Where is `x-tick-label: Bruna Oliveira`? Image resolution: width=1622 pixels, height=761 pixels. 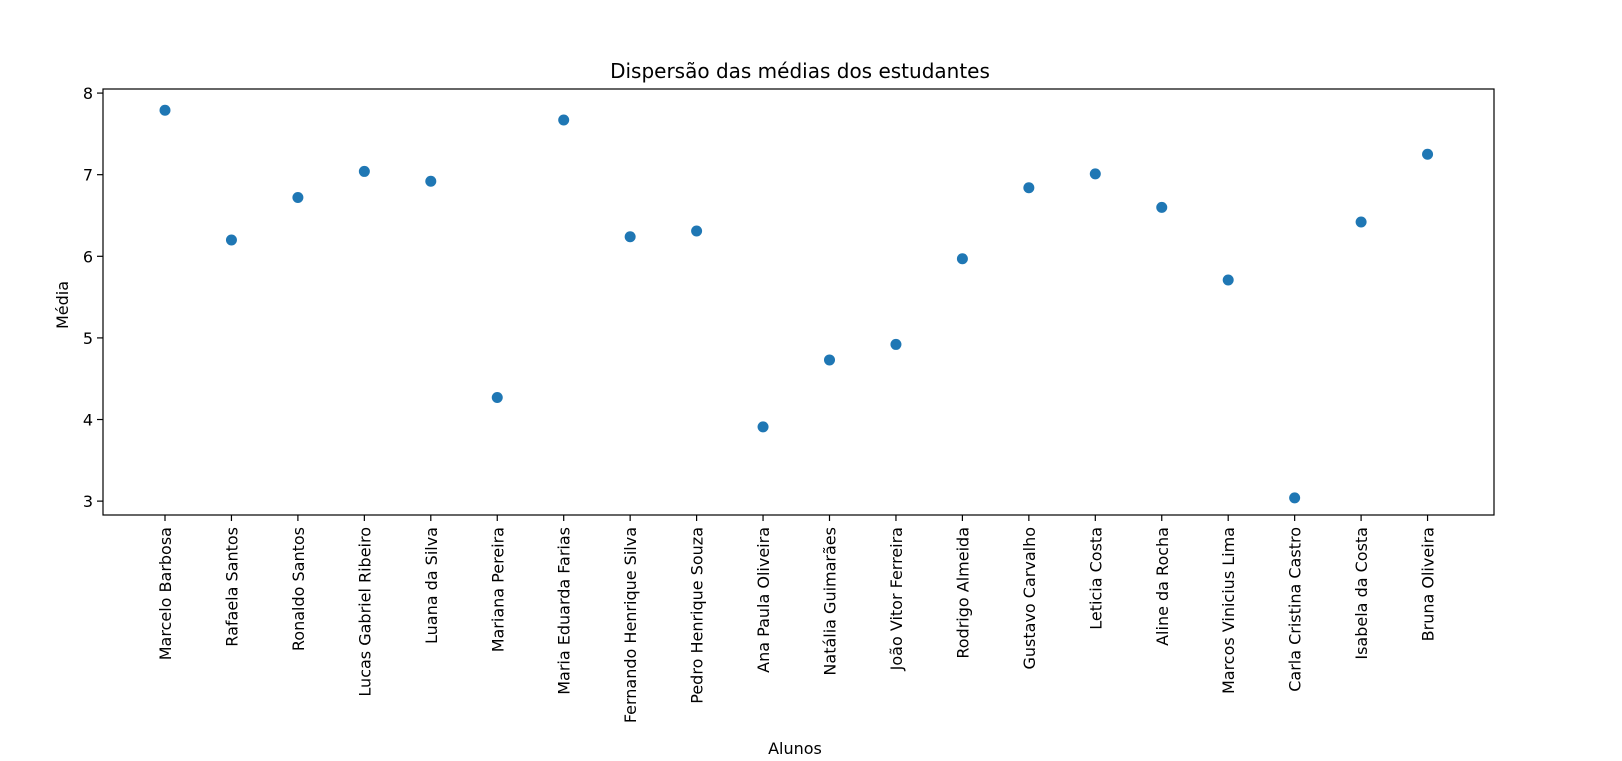 x-tick-label: Bruna Oliveira is located at coordinates (1428, 584).